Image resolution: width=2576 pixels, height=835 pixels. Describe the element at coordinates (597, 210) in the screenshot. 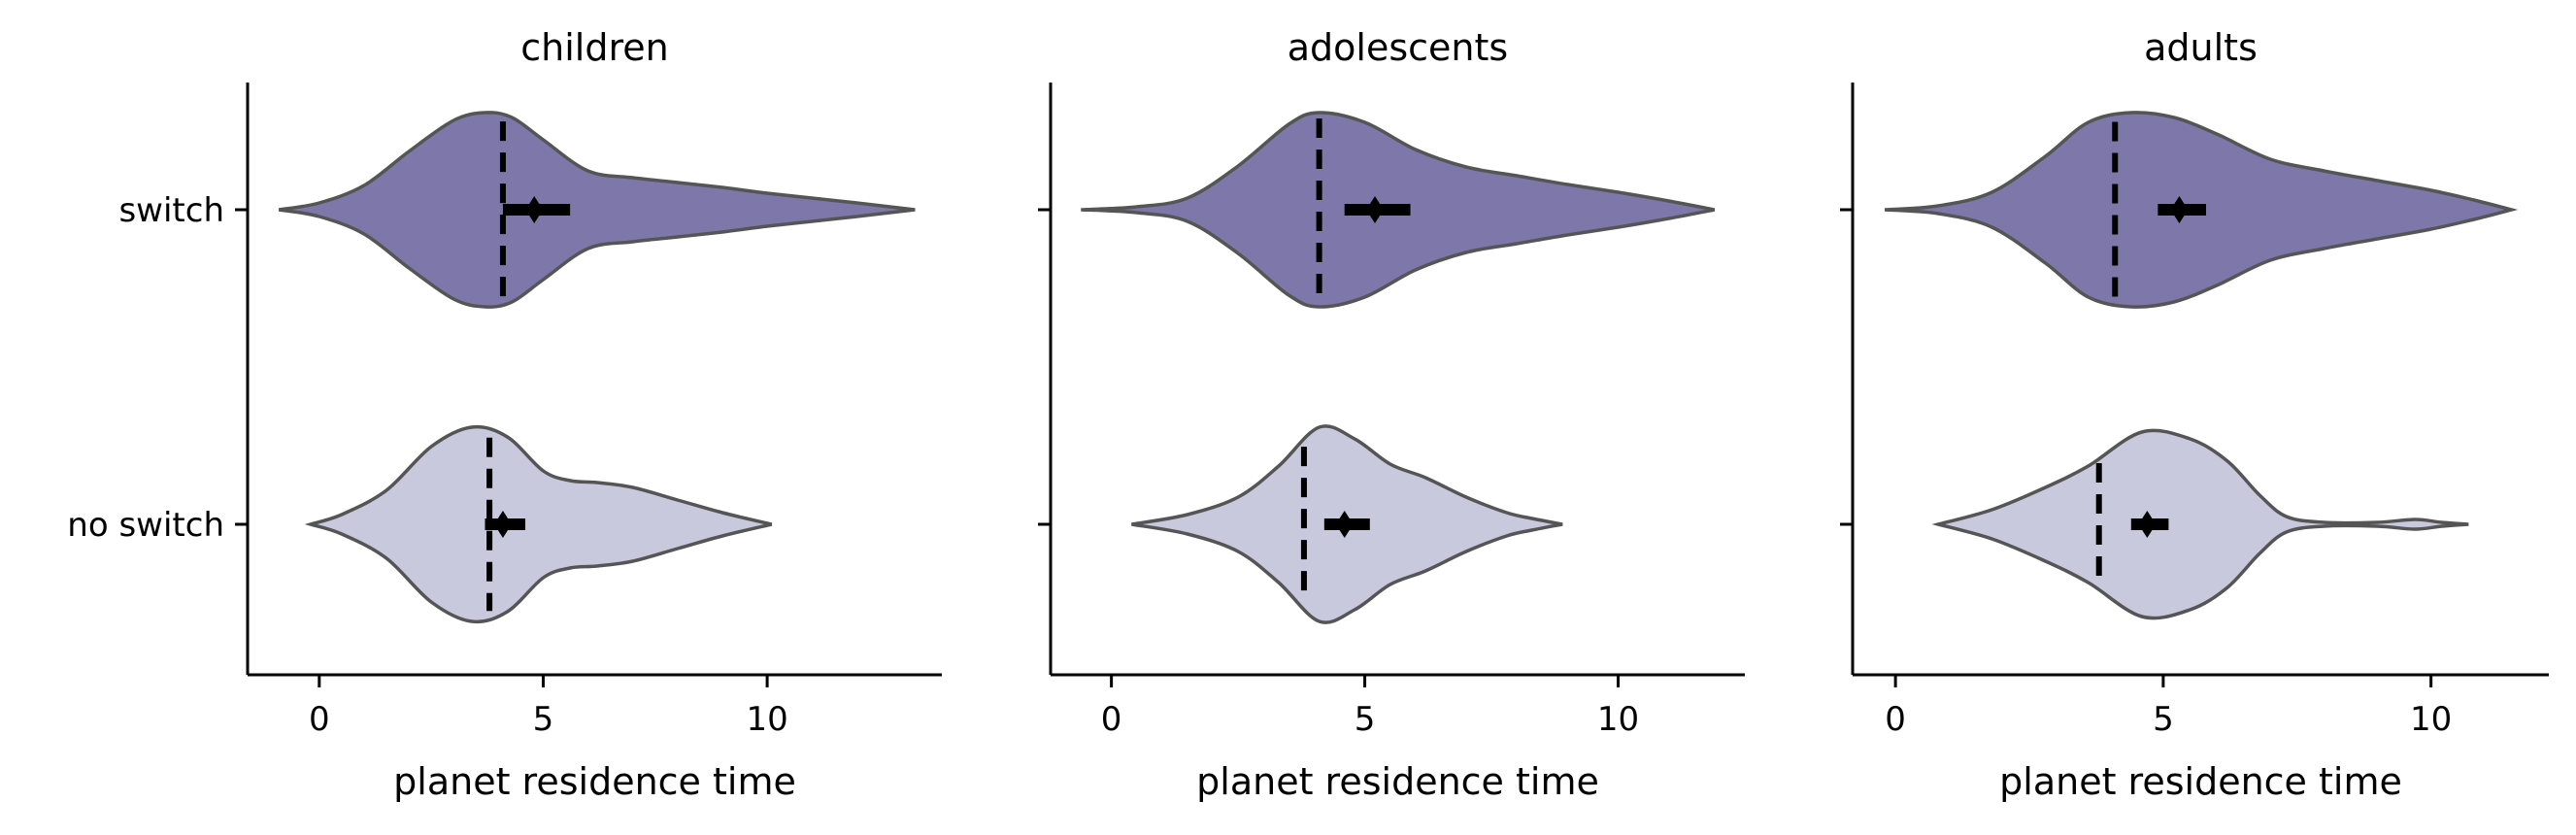

I see `violin-switch` at that location.